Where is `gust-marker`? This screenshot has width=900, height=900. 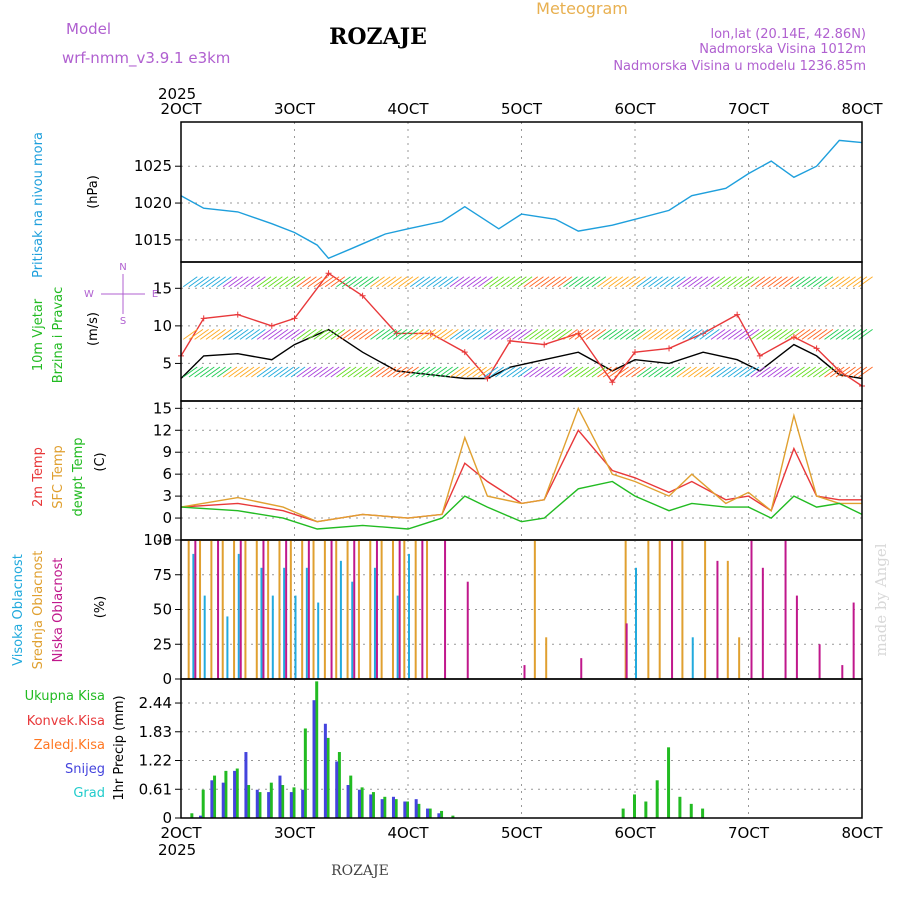 gust-marker is located at coordinates (487, 378).